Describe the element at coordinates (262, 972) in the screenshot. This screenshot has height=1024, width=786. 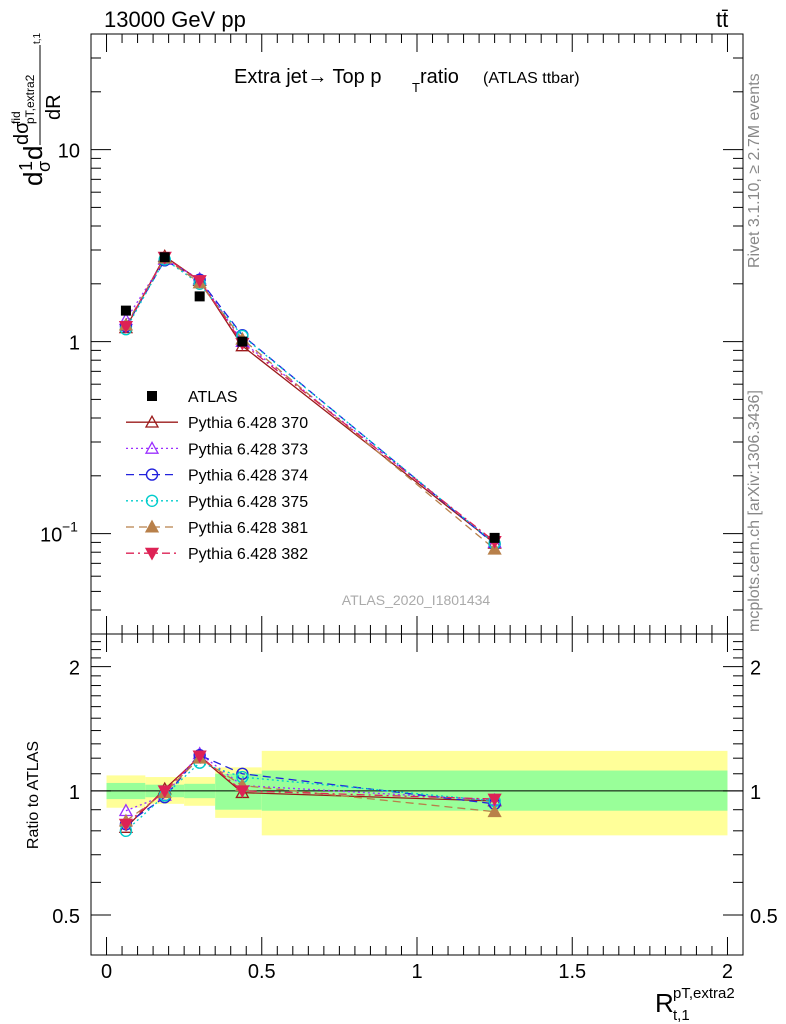
I see `xtick-label: 0.5` at that location.